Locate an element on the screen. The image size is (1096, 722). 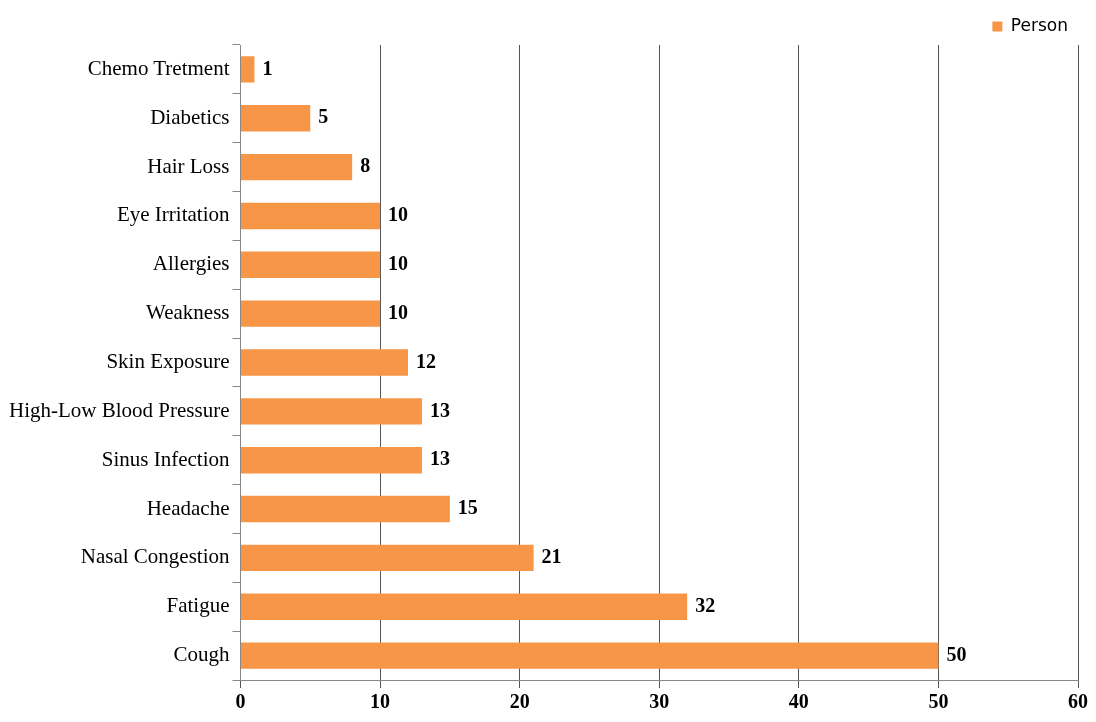
data-label: 1 is located at coordinates (267, 67).